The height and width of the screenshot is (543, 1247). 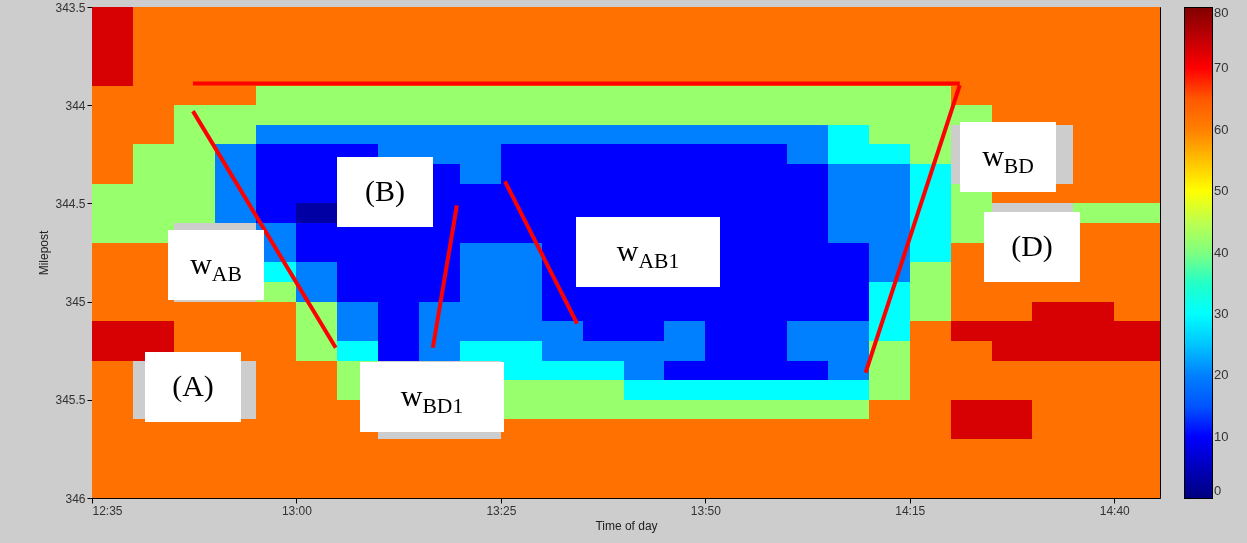 What do you see at coordinates (75, 105) in the screenshot?
I see `y-tick-label: 344` at bounding box center [75, 105].